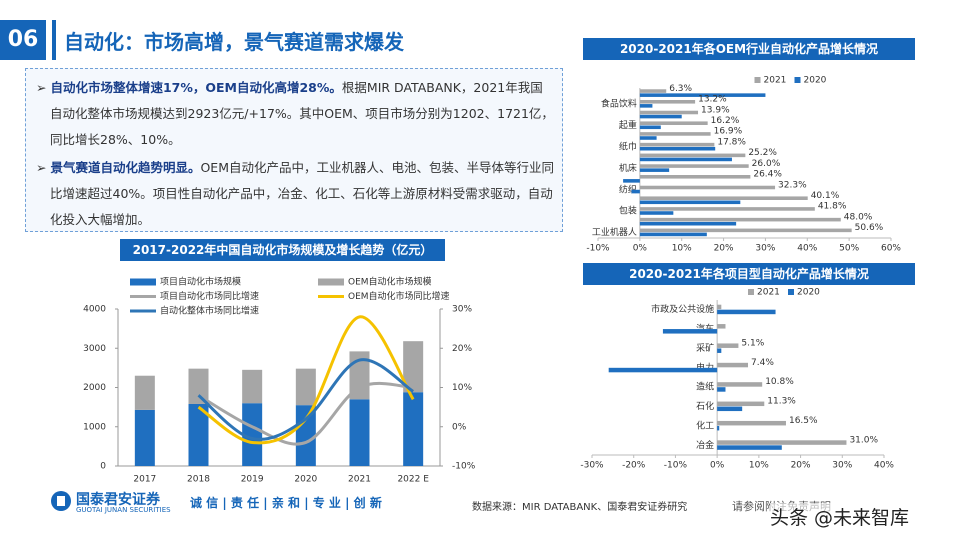 This screenshot has width=960, height=540. I want to click on legend-label: OEM自动化市场同比增速, so click(399, 296).